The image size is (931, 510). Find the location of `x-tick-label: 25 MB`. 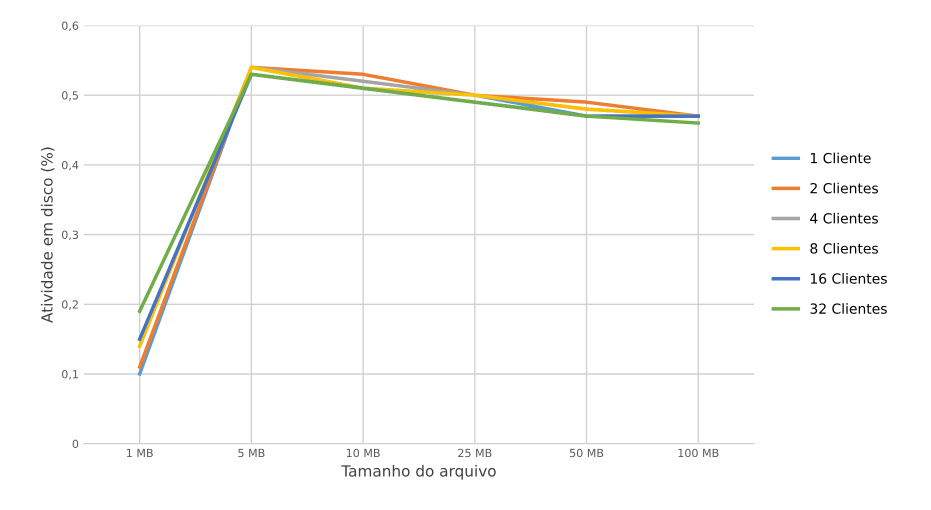

x-tick-label: 25 MB is located at coordinates (475, 453).